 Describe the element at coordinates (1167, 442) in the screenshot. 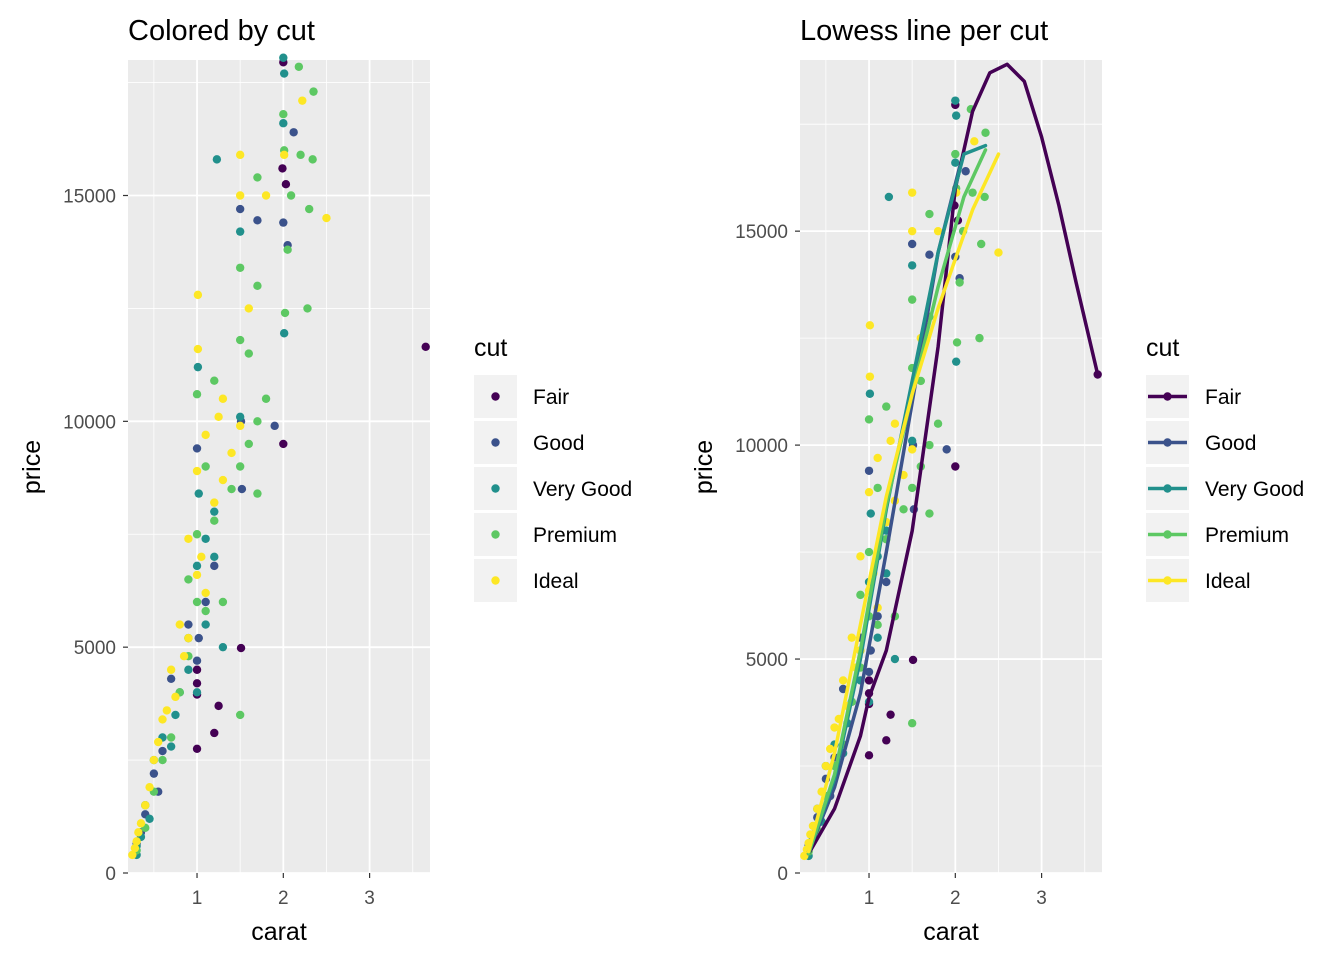

I see `legend-point-good` at that location.